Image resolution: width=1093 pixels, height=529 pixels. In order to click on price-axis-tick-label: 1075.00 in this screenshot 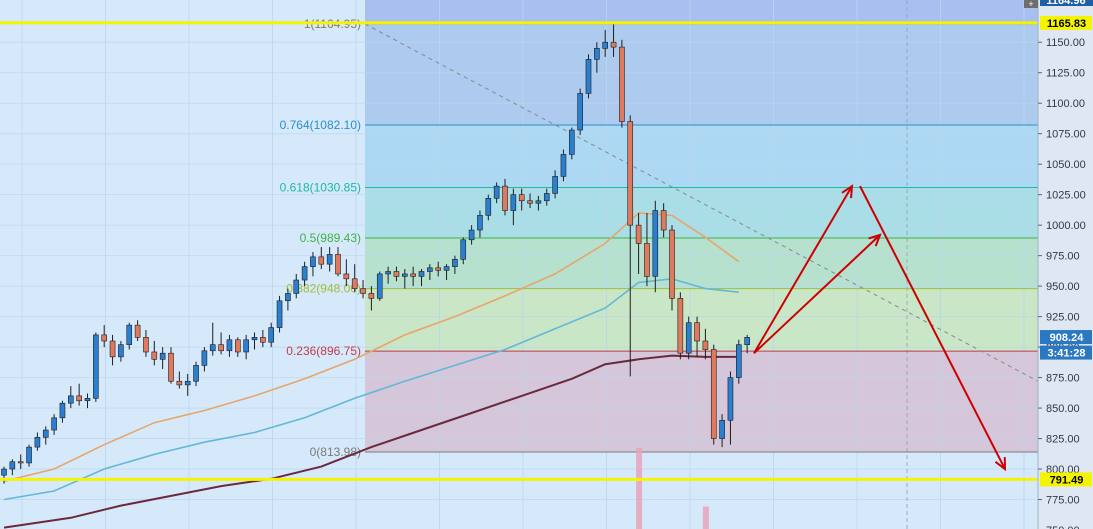, I will do `click(1066, 135)`.